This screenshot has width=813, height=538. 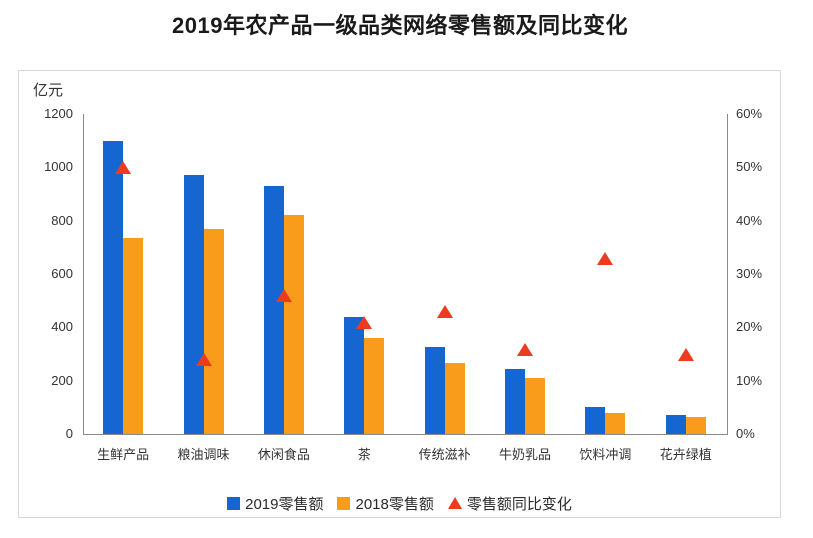 I want to click on x-axis-category-label: 粮油调味, so click(x=203, y=454).